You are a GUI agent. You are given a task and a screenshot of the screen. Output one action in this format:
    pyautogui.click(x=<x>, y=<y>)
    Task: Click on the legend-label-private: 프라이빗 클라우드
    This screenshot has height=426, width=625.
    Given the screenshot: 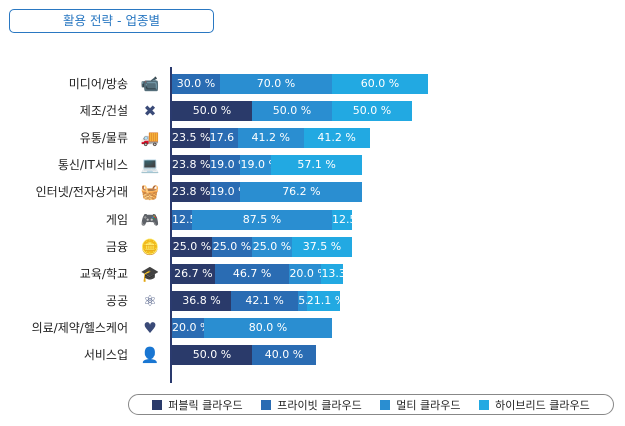 What is the action you would take?
    pyautogui.click(x=319, y=405)
    